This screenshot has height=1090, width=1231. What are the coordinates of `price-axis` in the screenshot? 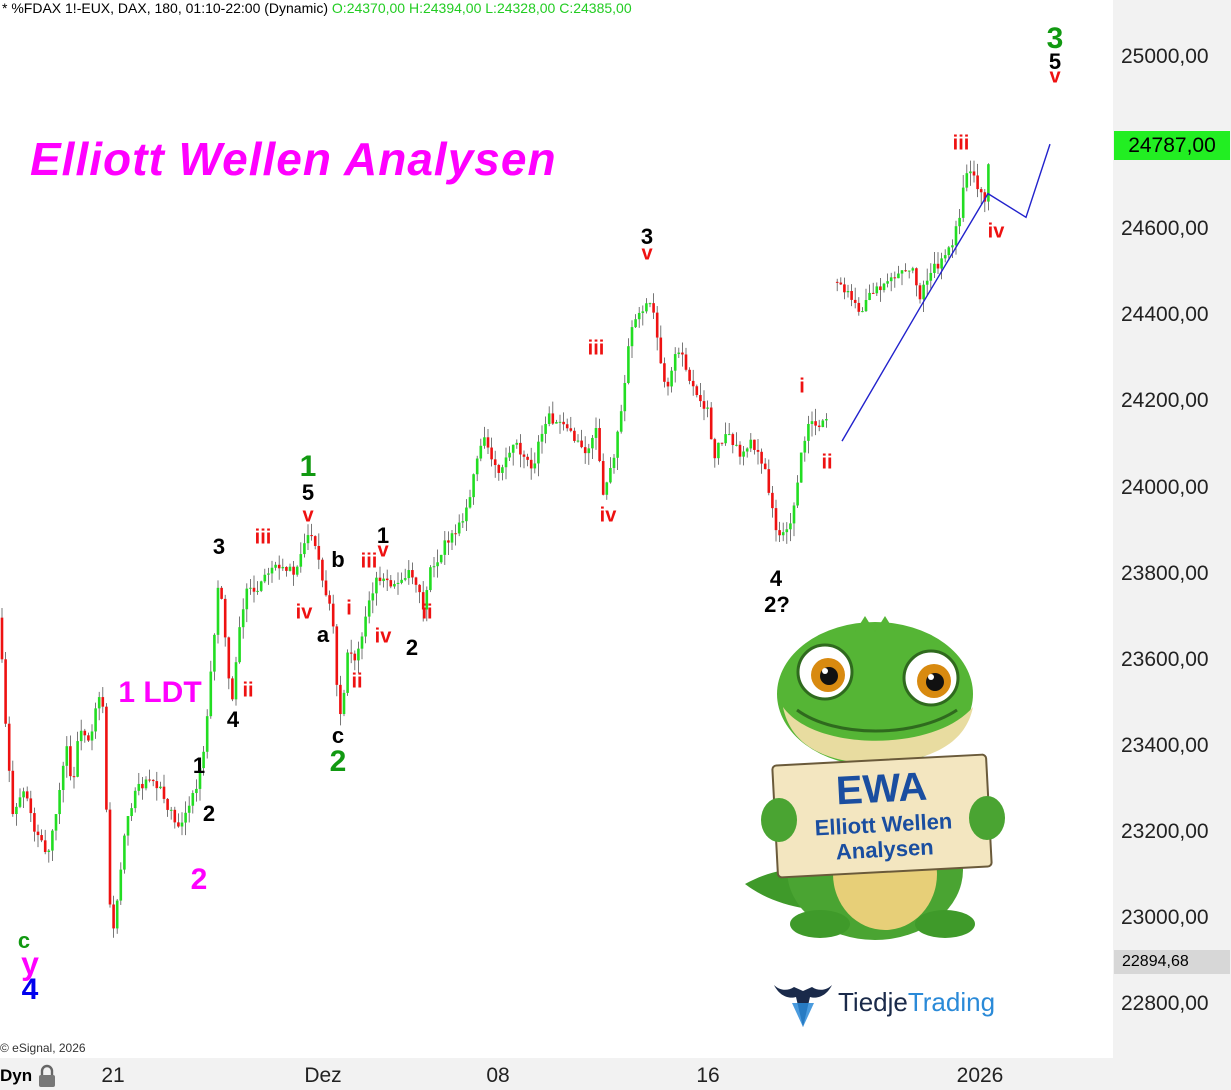 It's located at (1172, 529).